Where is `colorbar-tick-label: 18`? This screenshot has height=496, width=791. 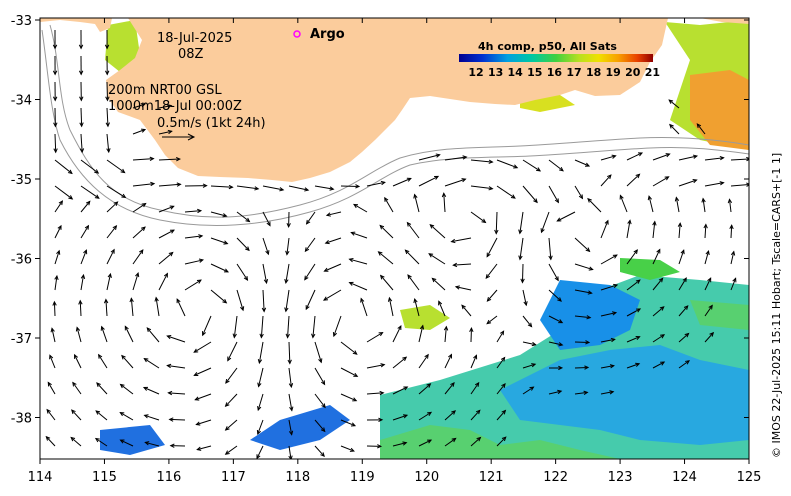
colorbar-tick-label: 18 is located at coordinates (593, 72).